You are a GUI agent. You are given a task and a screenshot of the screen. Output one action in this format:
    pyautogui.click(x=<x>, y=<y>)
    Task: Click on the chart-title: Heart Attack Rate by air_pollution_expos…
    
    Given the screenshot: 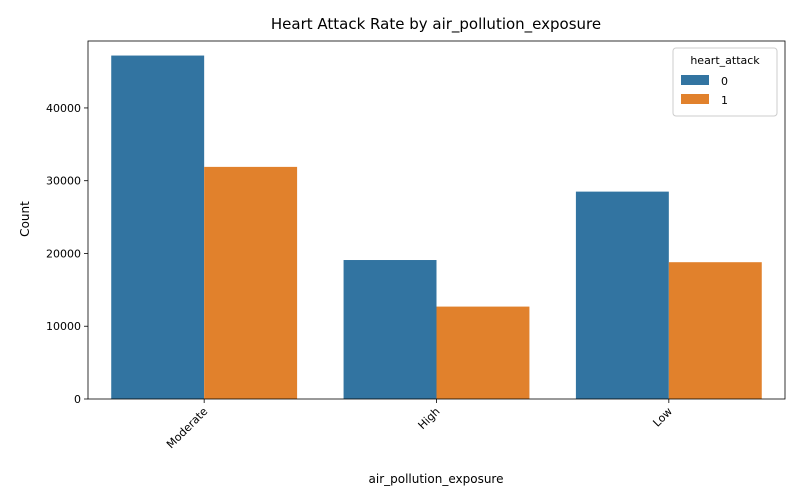 What is the action you would take?
    pyautogui.click(x=436, y=24)
    